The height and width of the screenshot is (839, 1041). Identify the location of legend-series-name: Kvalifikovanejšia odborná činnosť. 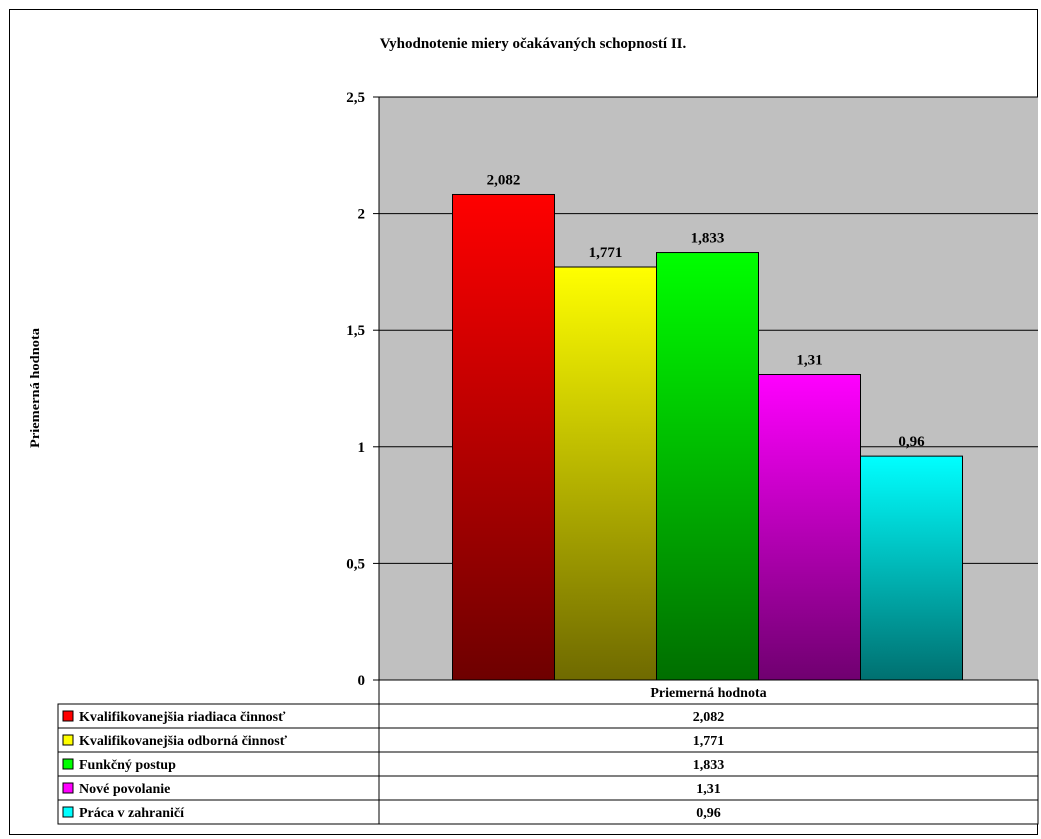
(183, 741).